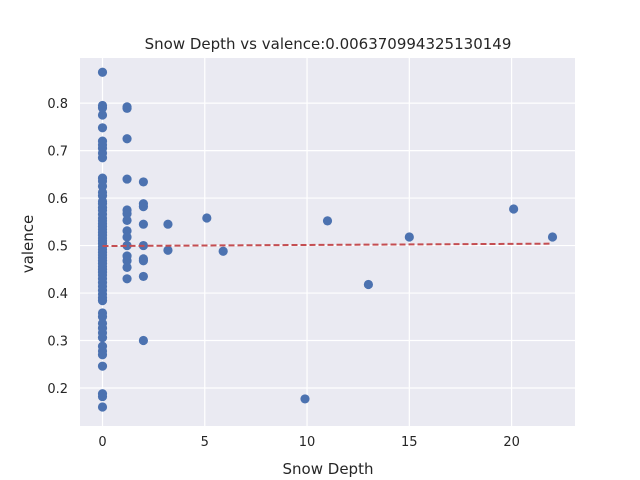 The height and width of the screenshot is (480, 640). I want to click on x-tick-label: 0, so click(102, 442).